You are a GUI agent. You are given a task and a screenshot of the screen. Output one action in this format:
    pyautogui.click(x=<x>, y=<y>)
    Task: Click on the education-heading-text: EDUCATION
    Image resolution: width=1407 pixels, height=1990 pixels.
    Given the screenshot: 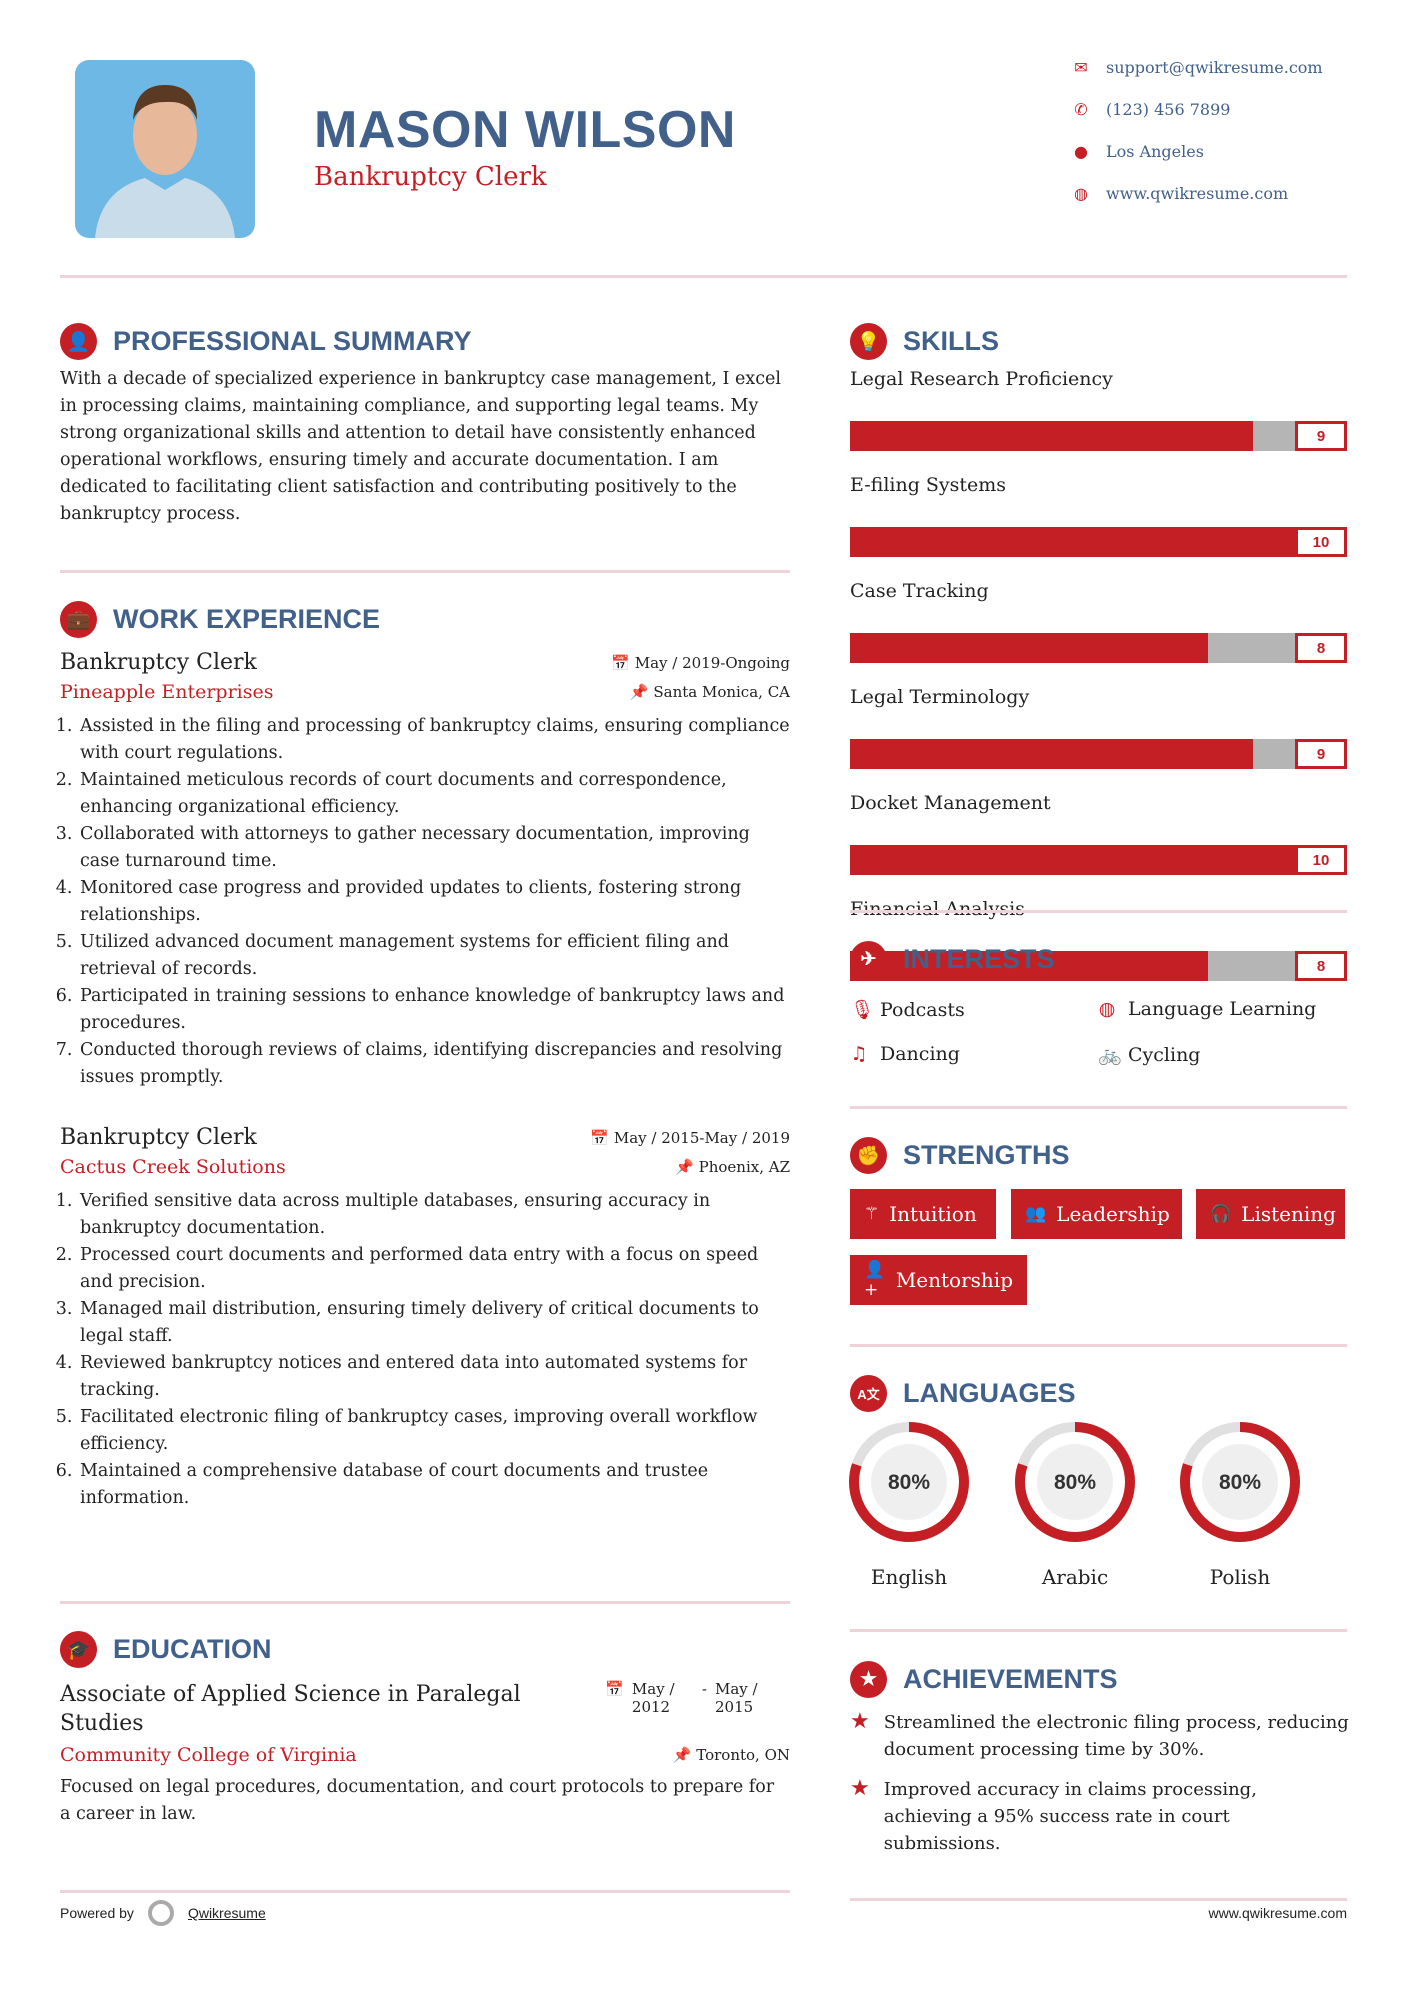 What is the action you would take?
    pyautogui.click(x=192, y=1649)
    